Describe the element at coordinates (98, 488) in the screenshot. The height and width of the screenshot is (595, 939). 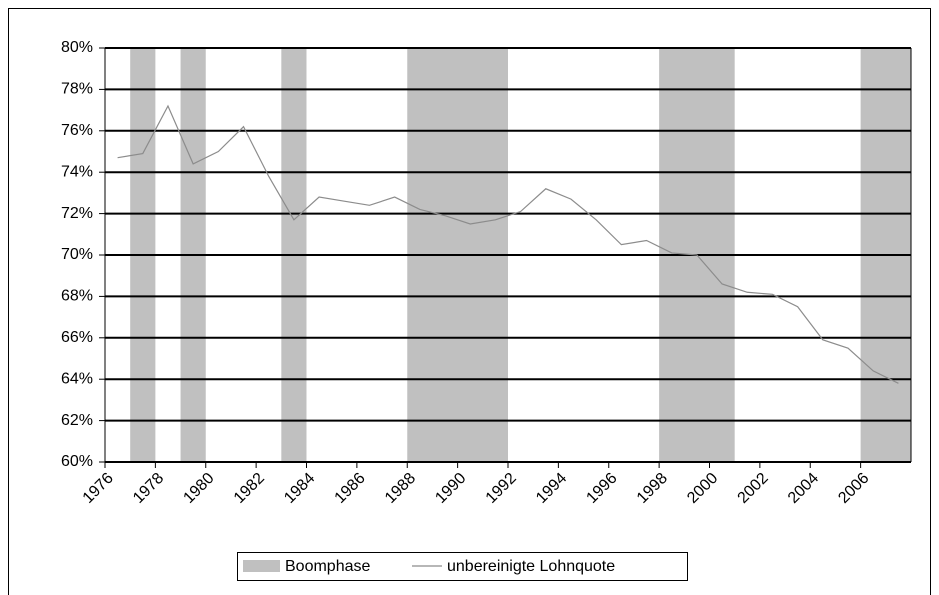
I see `x-tick-label: 1976` at that location.